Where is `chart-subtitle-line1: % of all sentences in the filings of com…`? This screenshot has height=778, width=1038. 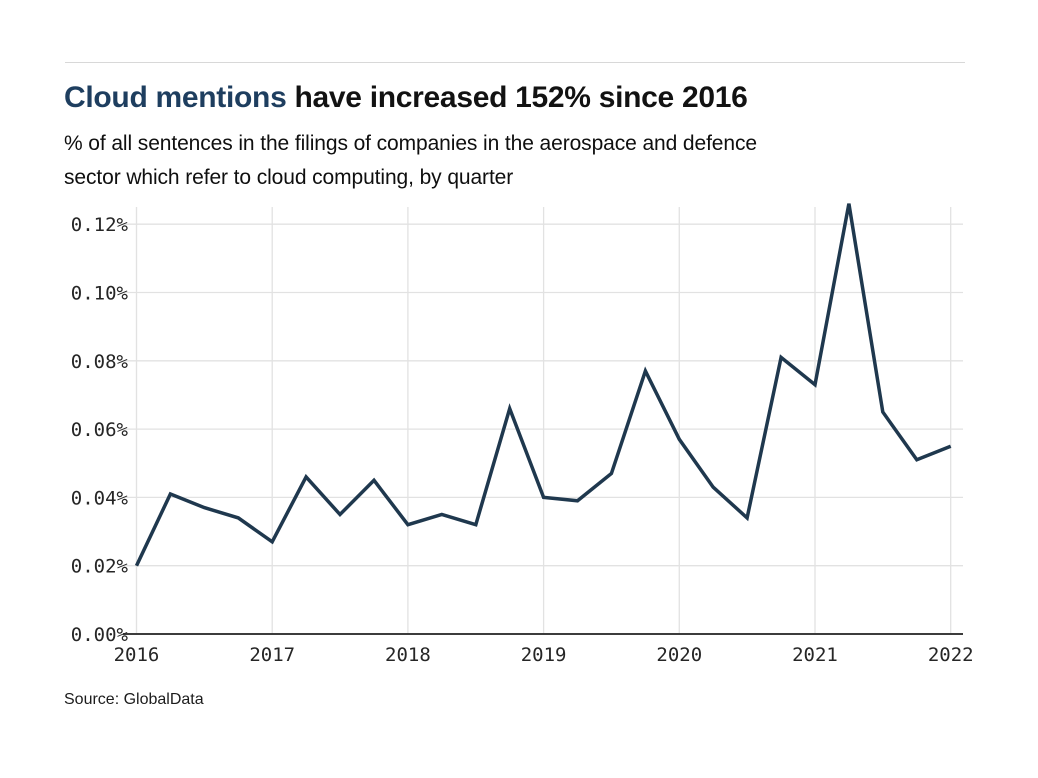 chart-subtitle-line1: % of all sentences in the filings of com… is located at coordinates (410, 143).